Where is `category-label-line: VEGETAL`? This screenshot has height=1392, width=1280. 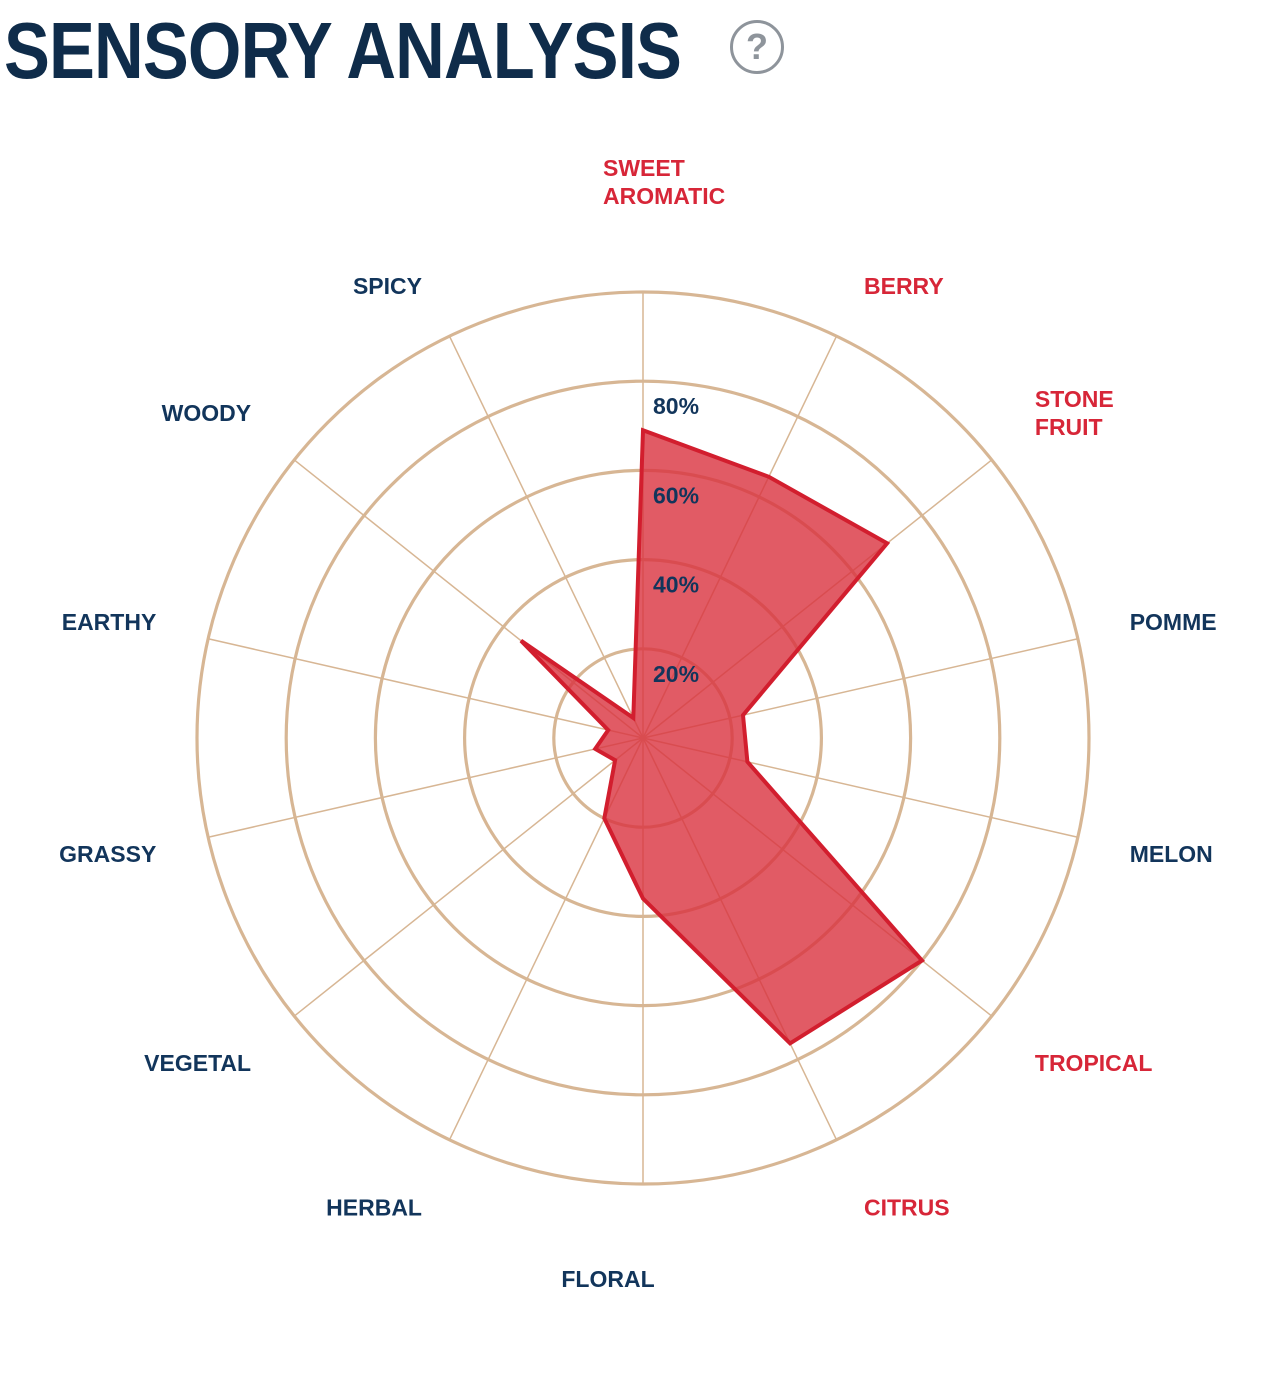
category-label-line: VEGETAL is located at coordinates (197, 1063).